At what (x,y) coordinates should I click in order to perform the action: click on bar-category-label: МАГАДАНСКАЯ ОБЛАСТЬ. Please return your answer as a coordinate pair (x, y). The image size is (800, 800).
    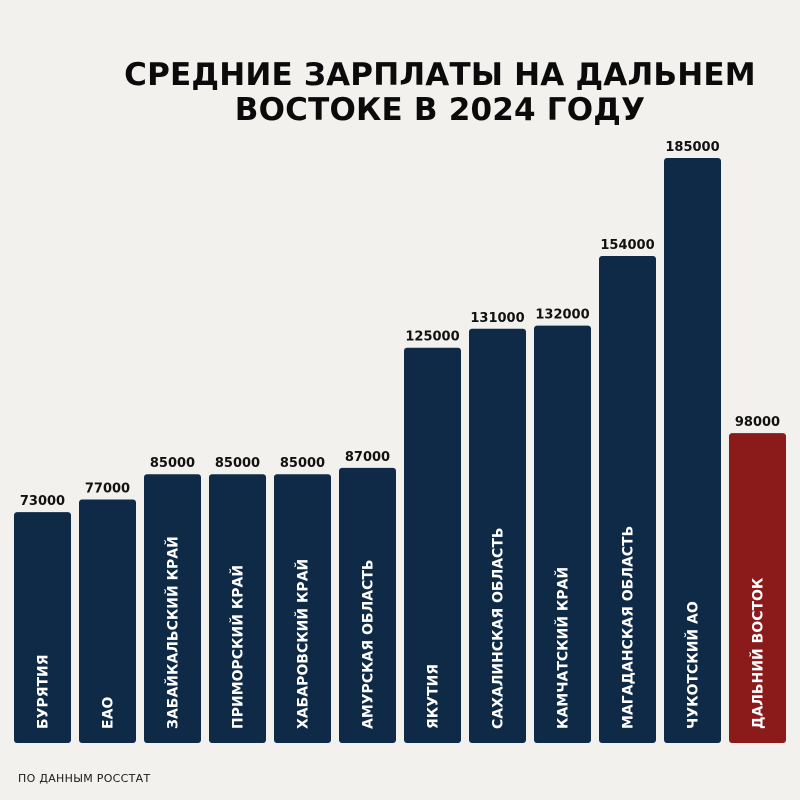
    Looking at the image, I should click on (629, 627).